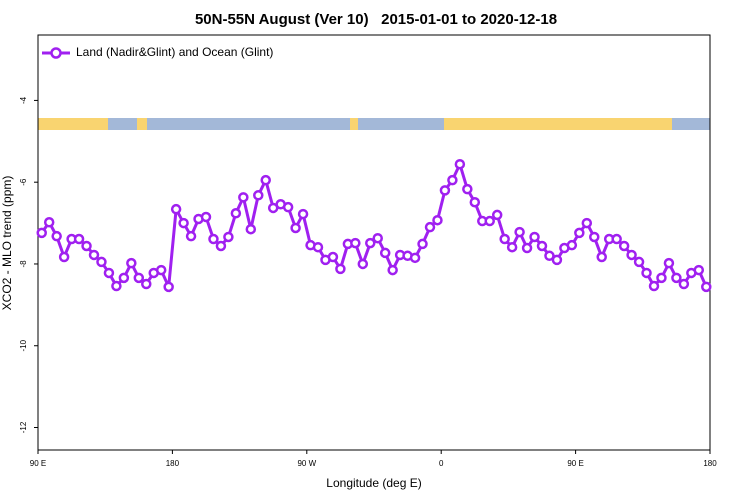 Image resolution: width=750 pixels, height=500 pixels. Describe the element at coordinates (7, 243) in the screenshot. I see `y-axis-label: XCO2 - MLO trend (ppm)` at that location.